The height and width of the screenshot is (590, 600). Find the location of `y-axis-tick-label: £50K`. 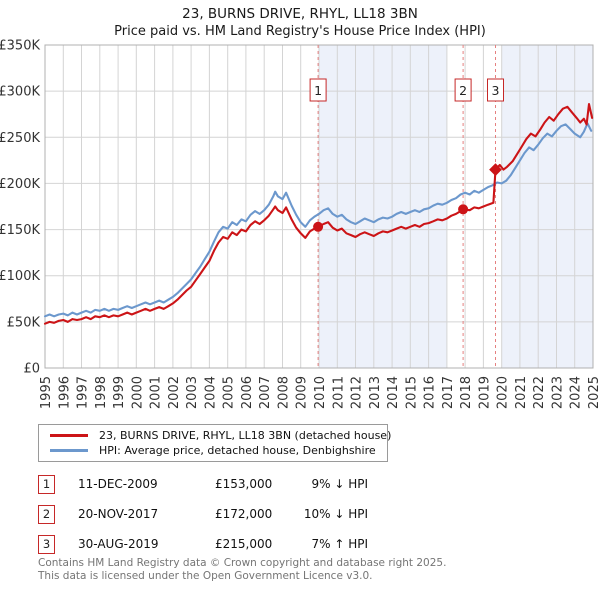

y-axis-tick-label: £50K is located at coordinates (24, 322).